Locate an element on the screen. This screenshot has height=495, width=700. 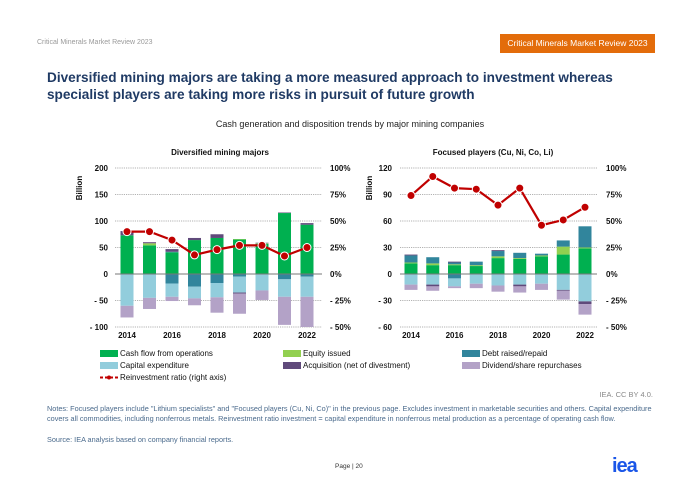
legend-item-debt: Debt raised/repaid is located at coordinates (504, 353).